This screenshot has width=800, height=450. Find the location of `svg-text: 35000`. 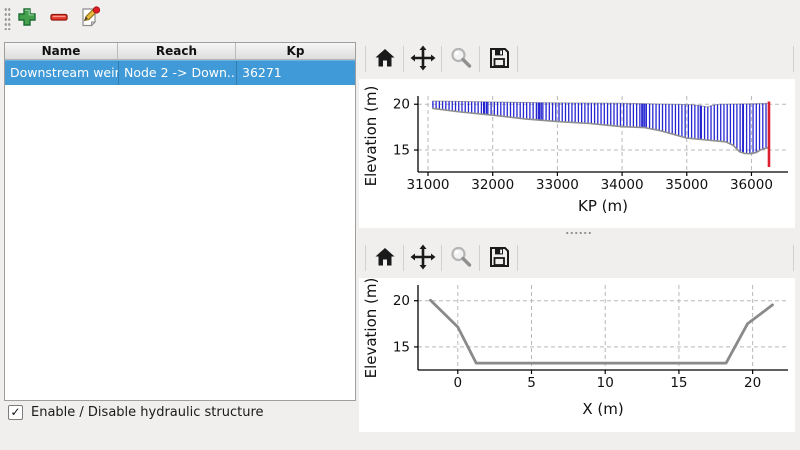

svg-text: 35000 is located at coordinates (686, 185).